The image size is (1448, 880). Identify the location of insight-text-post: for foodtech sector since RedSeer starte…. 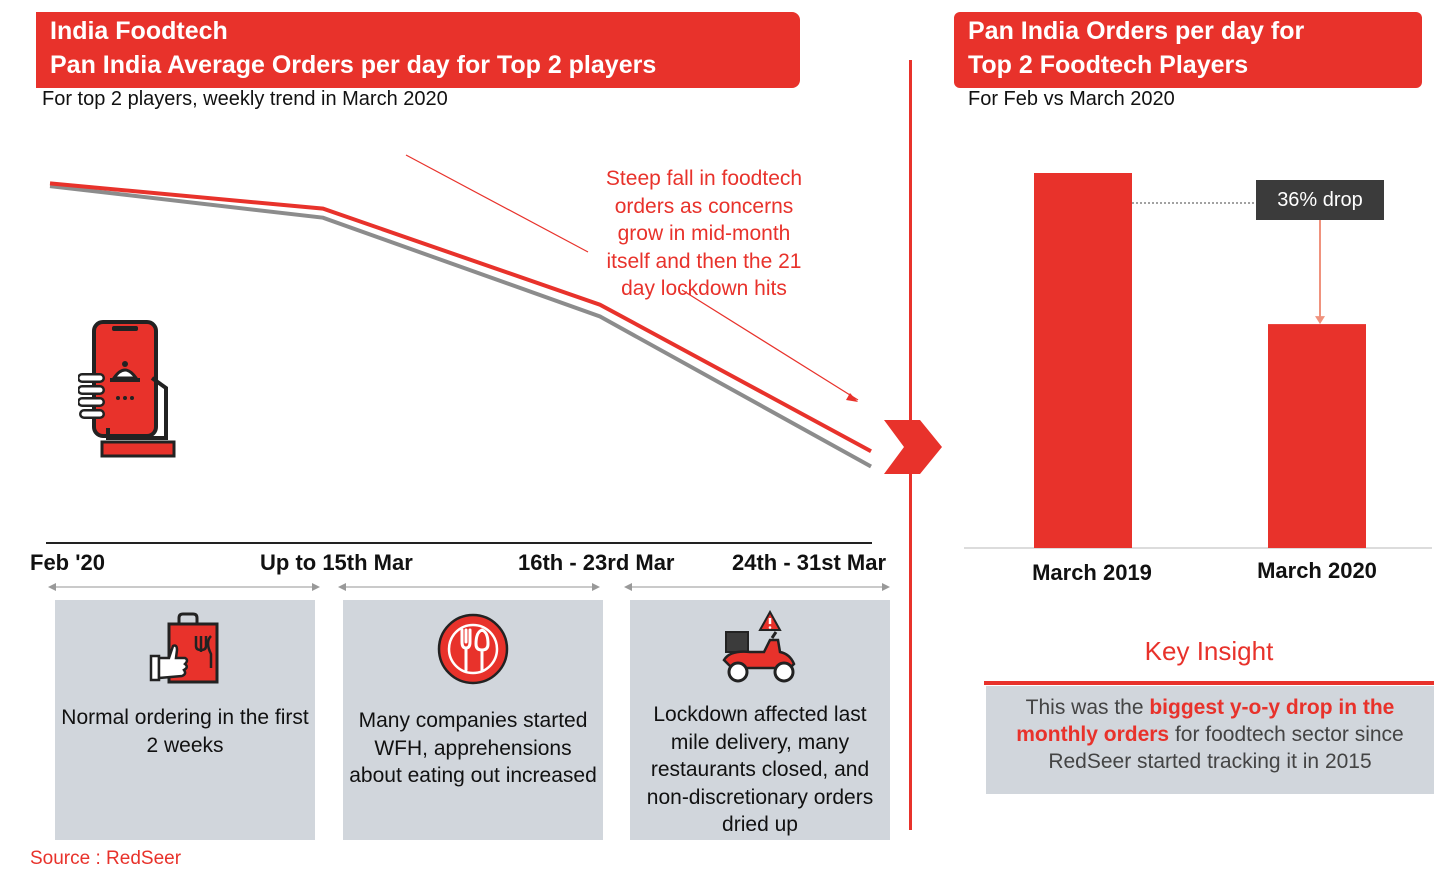
(1226, 748).